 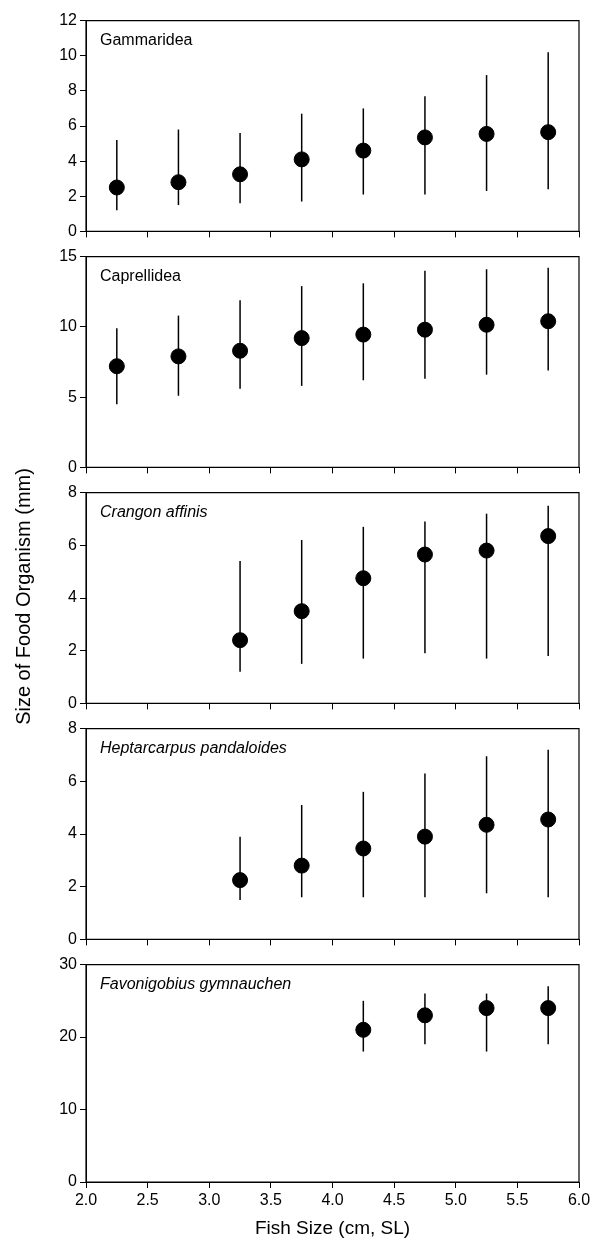 I want to click on text: Favonigobius gymnauchen, so click(x=196, y=984).